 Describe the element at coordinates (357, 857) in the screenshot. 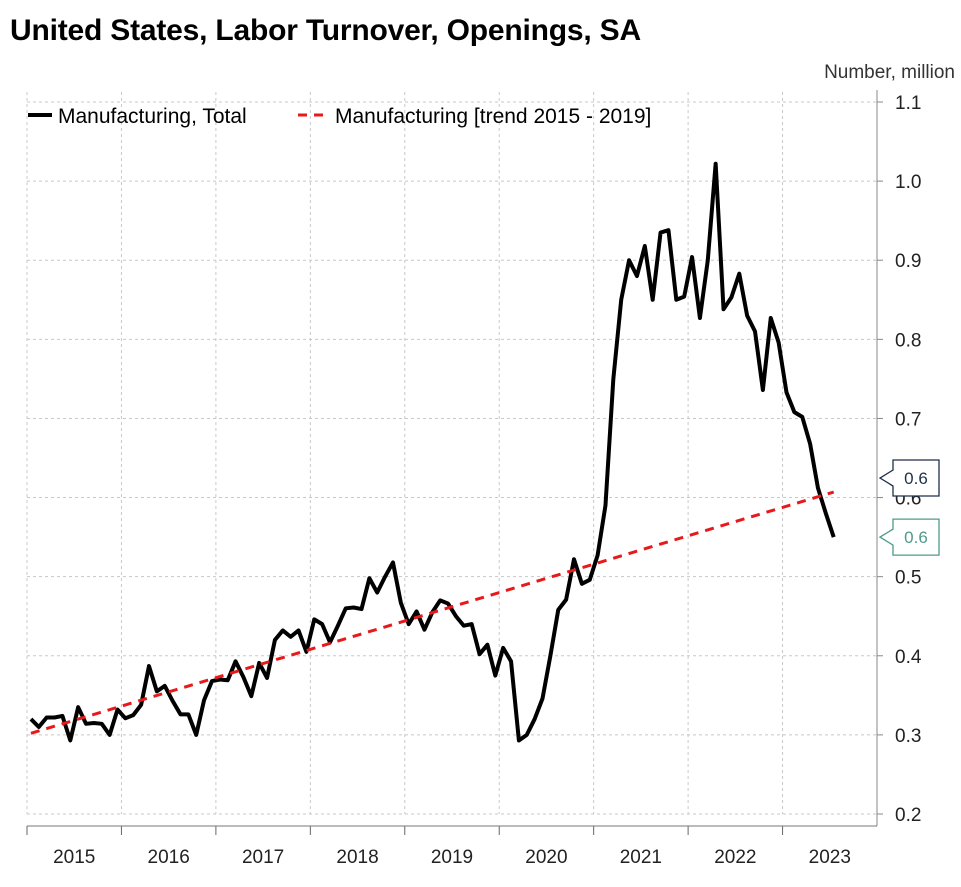

I see `x-tick-label: 2018` at that location.